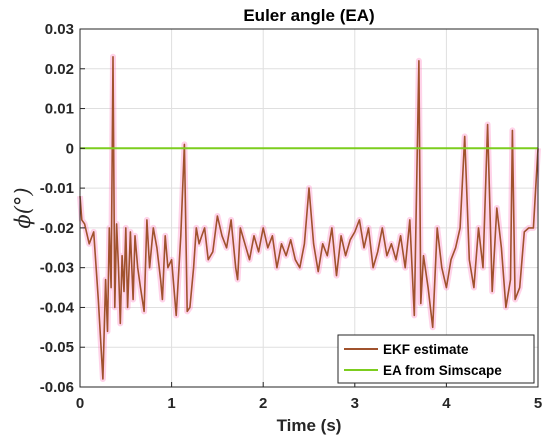  I want to click on x-tick-label: 0, so click(80, 403).